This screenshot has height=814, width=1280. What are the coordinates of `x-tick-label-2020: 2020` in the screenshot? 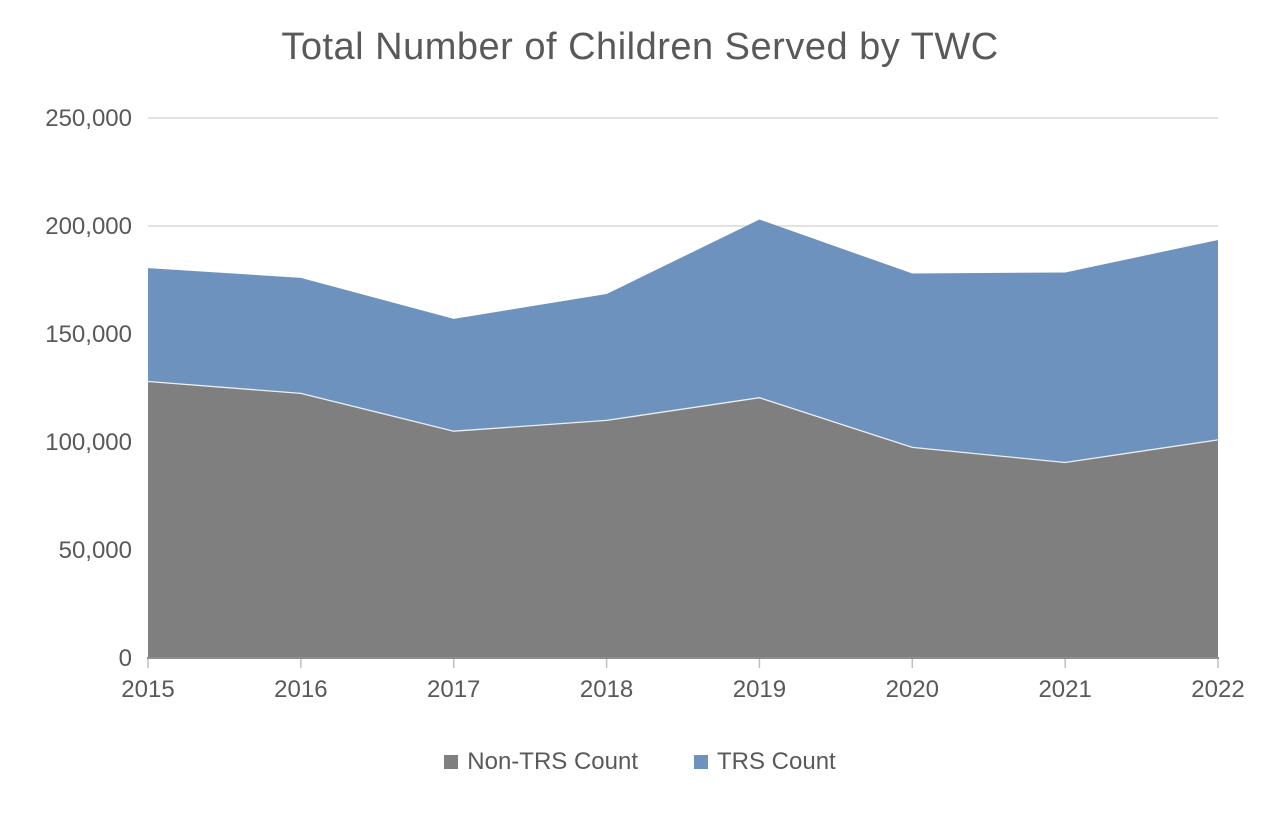 It's located at (912, 689).